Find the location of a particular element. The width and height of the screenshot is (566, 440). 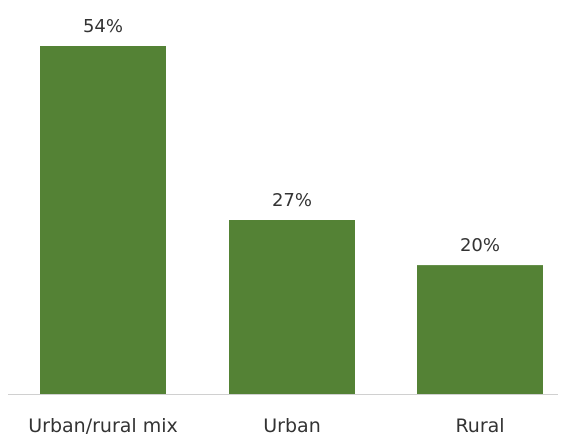

category-label-2: Urban is located at coordinates (291, 426).